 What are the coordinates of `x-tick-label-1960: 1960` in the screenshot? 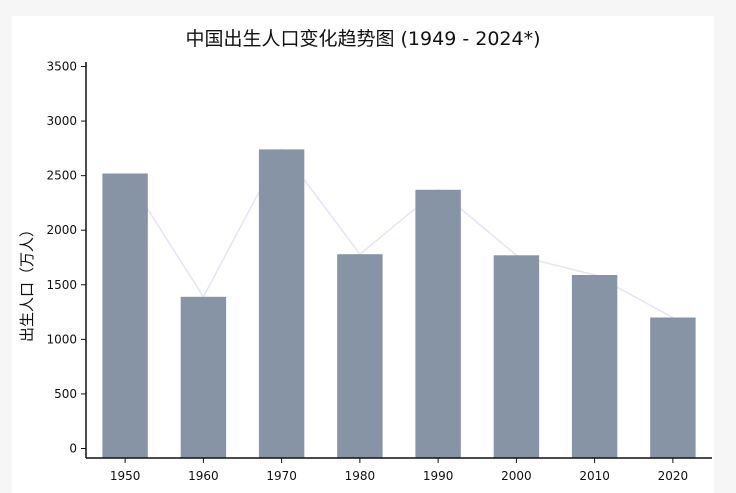 It's located at (203, 476).